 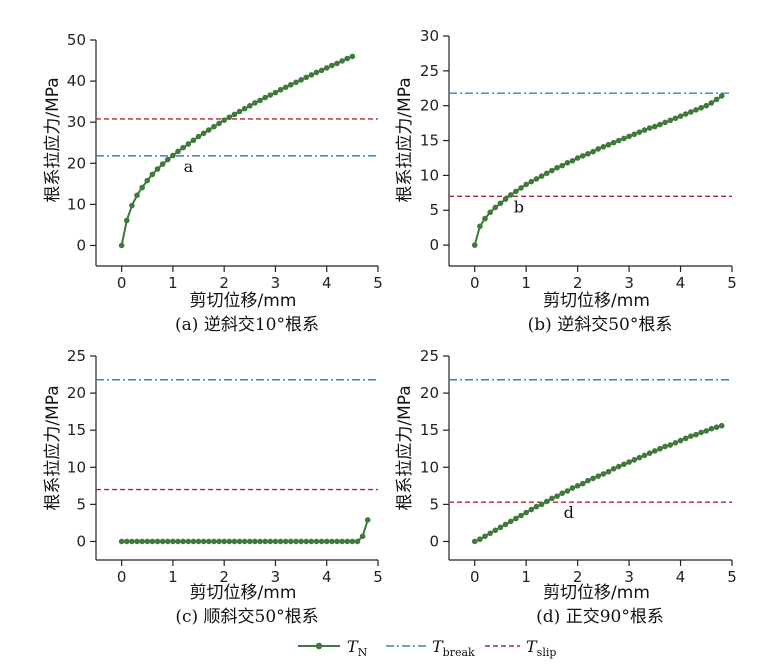 I want to click on x-tick-label: 3, so click(x=276, y=577).